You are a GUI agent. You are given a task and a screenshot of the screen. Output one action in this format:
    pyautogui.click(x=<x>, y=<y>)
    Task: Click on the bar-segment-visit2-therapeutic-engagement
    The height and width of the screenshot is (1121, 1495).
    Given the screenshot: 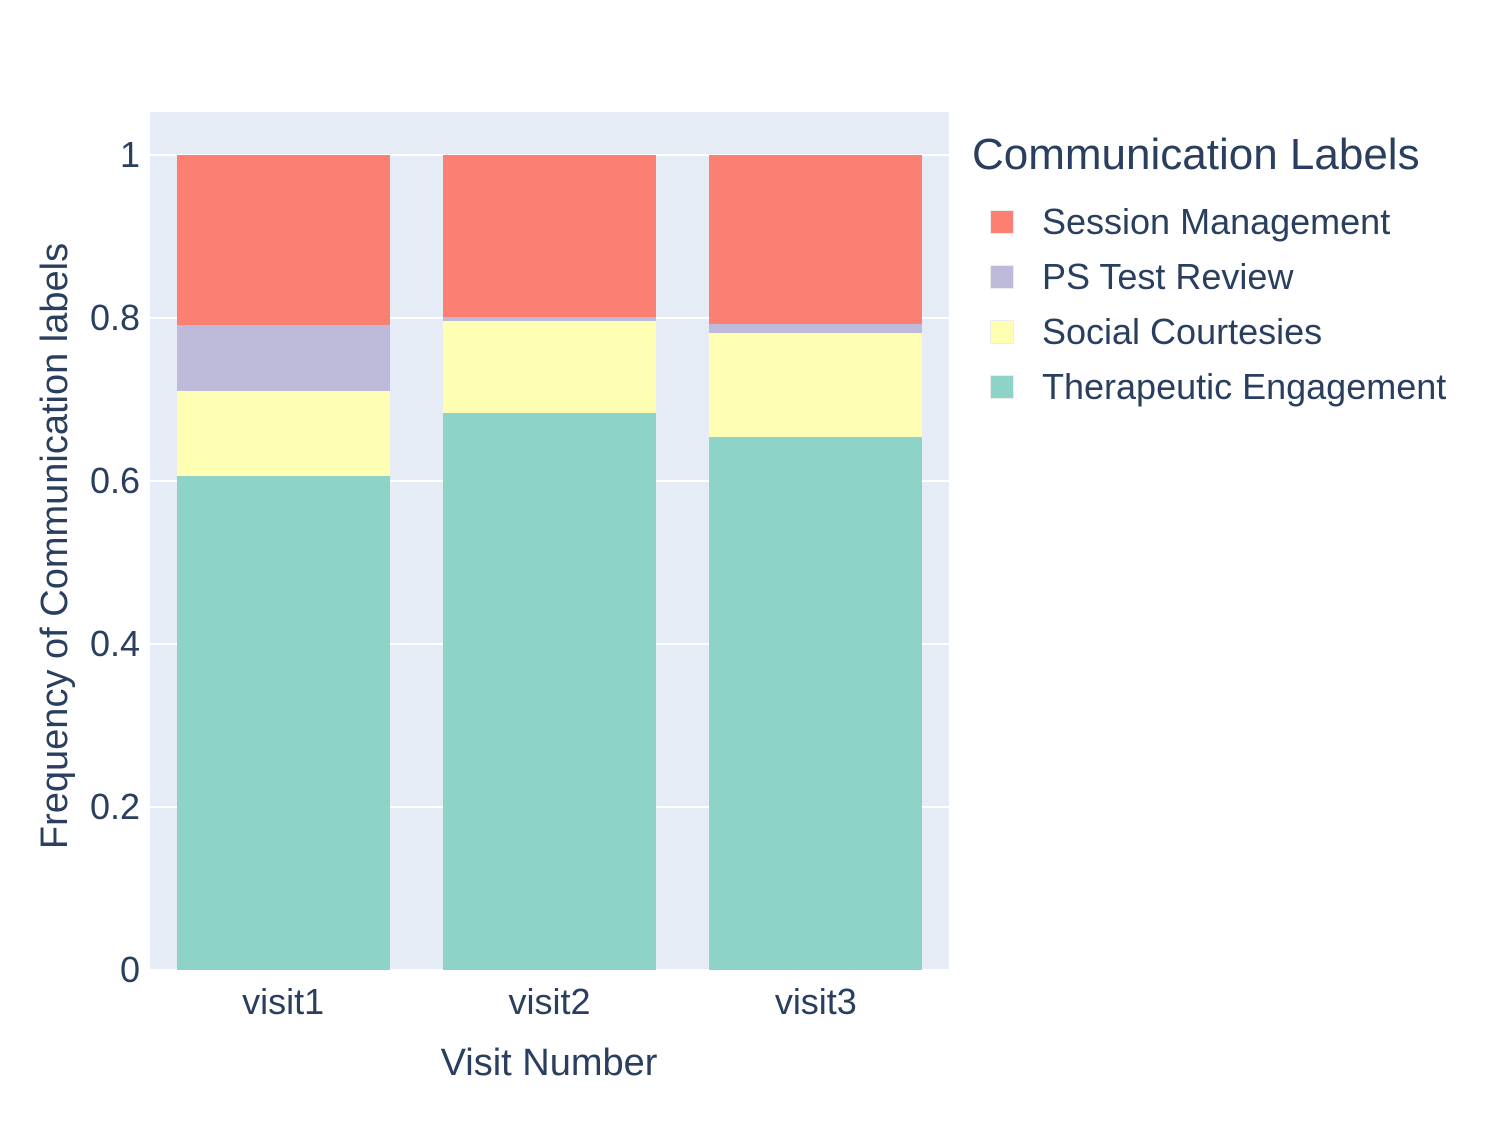 What is the action you would take?
    pyautogui.click(x=549, y=691)
    